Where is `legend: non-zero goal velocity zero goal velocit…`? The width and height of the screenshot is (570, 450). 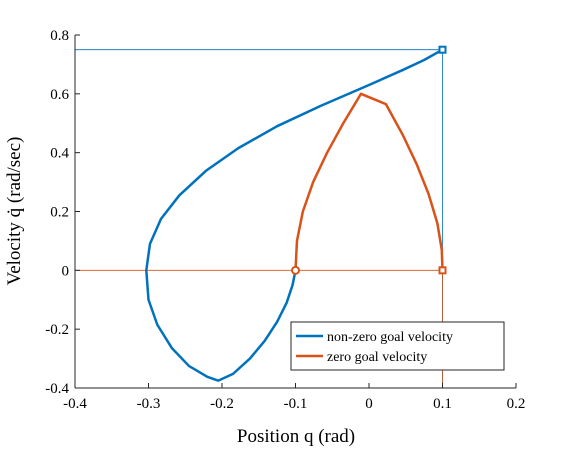
legend: non-zero goal velocity zero goal velocit… is located at coordinates (397, 346).